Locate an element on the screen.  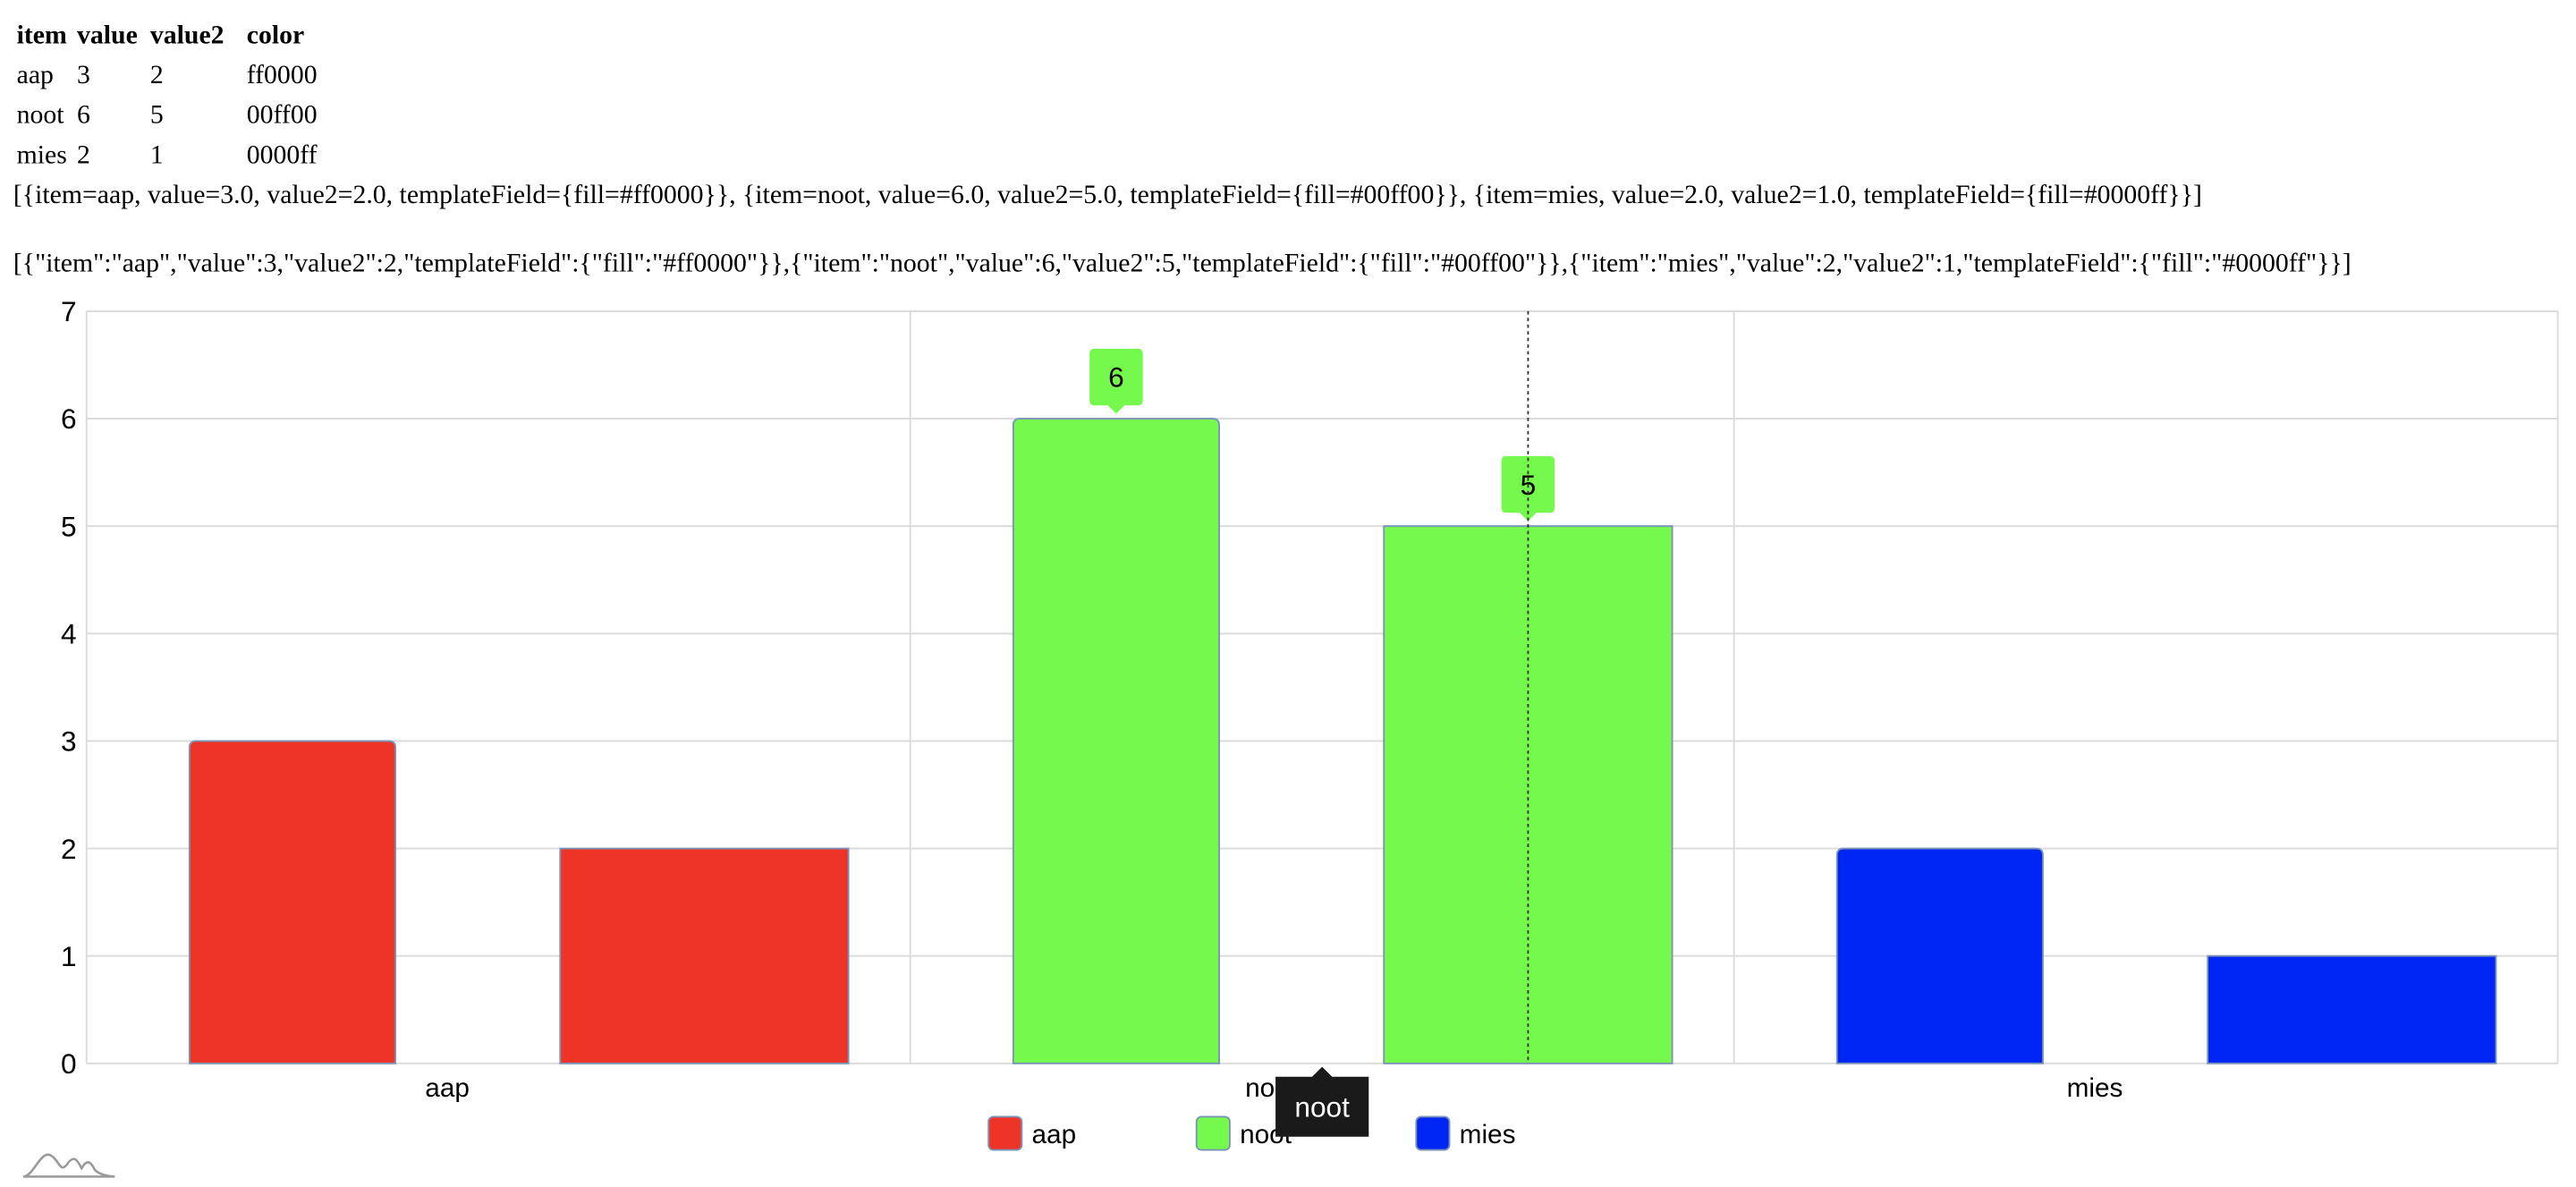
bar-aap-value2 is located at coordinates (704, 956).